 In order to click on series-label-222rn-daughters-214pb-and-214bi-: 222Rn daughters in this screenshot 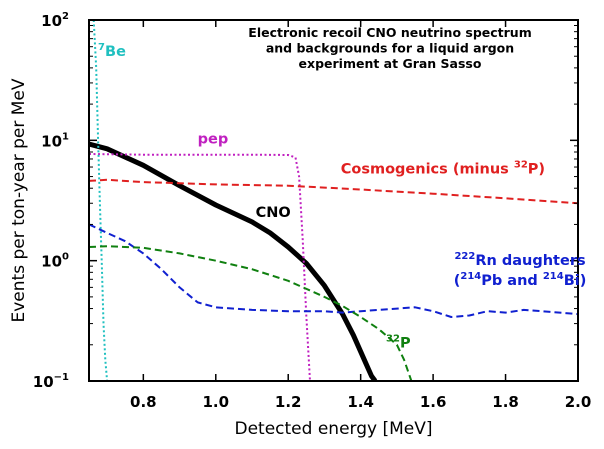, I will do `click(519, 260)`.